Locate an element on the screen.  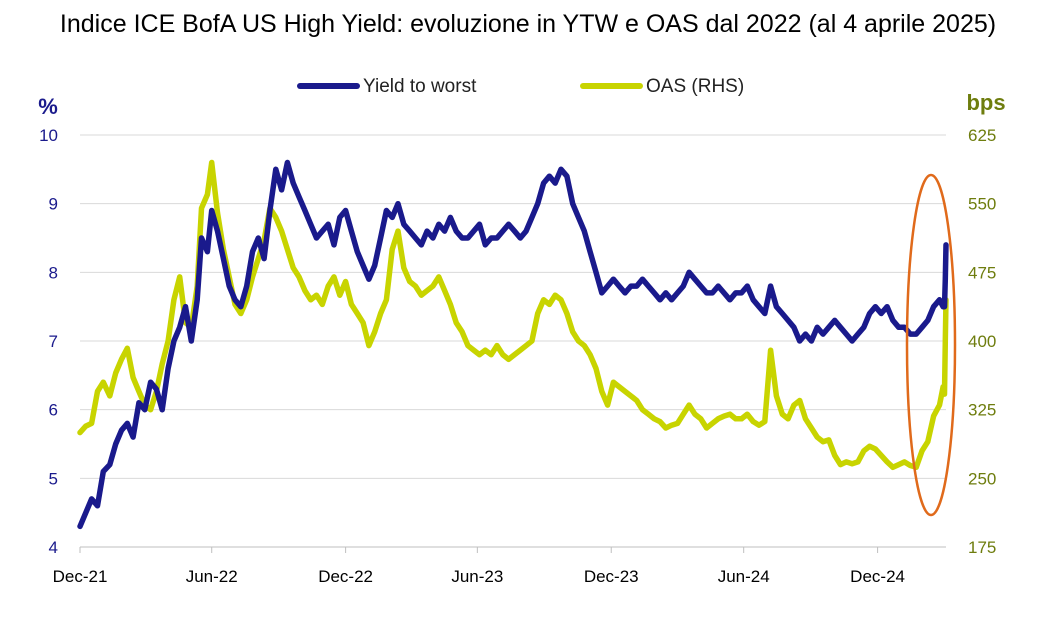
left-axis-tick-label: 7 is located at coordinates (53, 341).